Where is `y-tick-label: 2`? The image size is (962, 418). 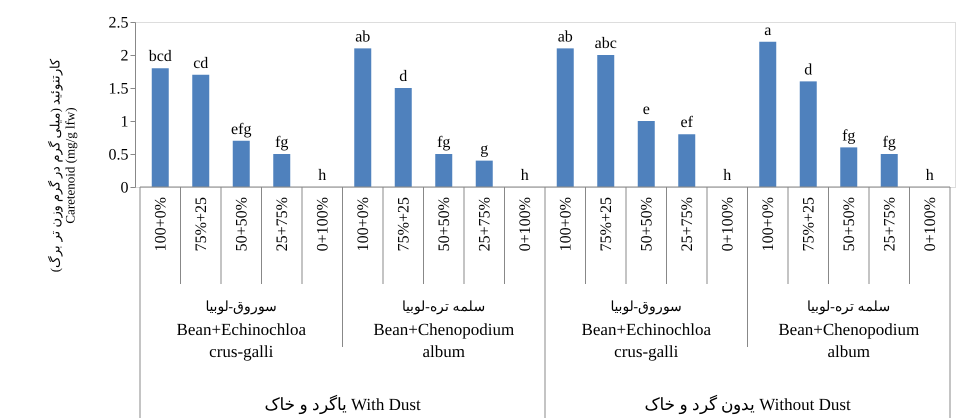 y-tick-label: 2 is located at coordinates (124, 56).